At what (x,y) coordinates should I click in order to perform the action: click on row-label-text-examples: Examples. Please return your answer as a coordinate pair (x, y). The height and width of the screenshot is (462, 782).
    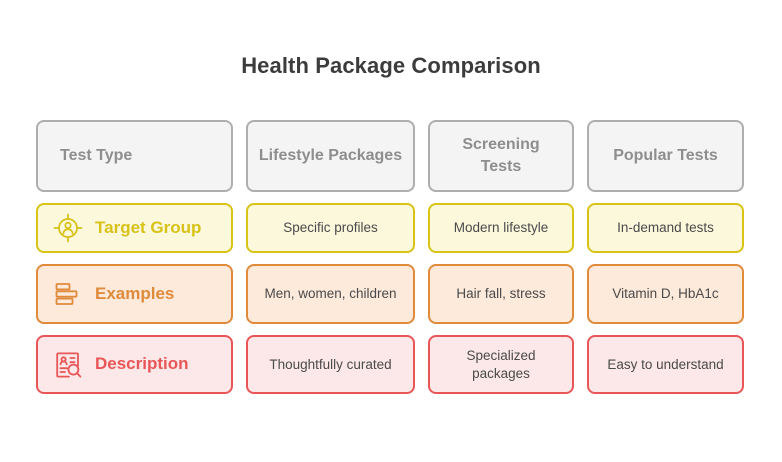
    Looking at the image, I should click on (135, 293).